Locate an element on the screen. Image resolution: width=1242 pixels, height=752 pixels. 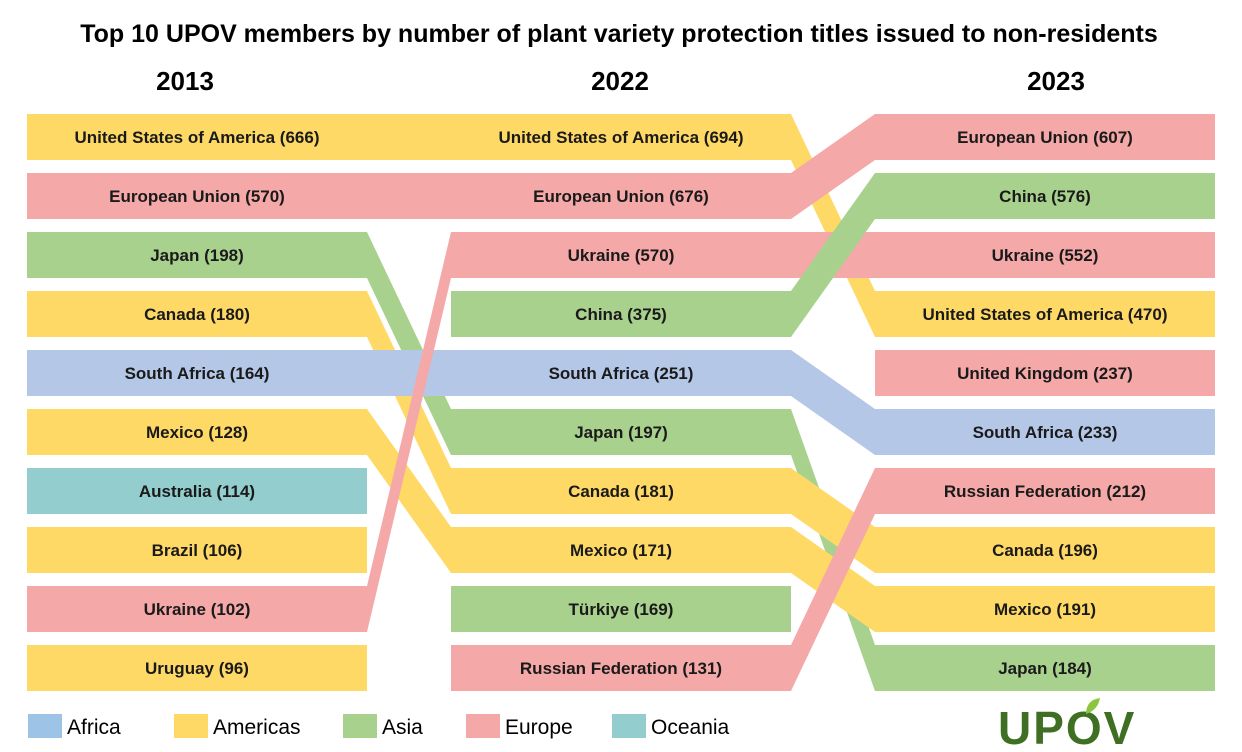
year-label-2013: 2013 is located at coordinates (185, 81).